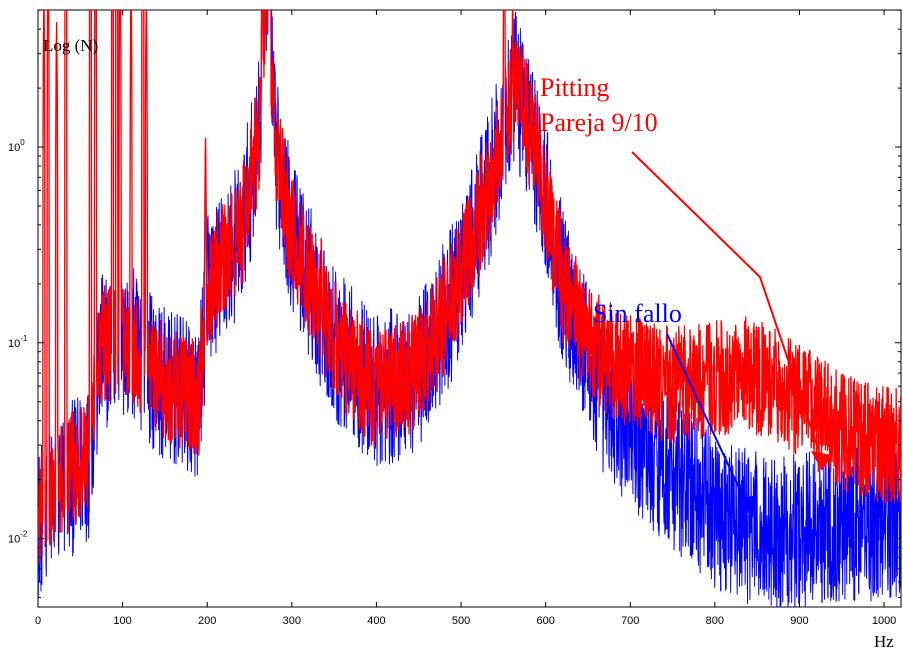  What do you see at coordinates (637, 313) in the screenshot?
I see `sin-fallo-label: Sin fallo` at bounding box center [637, 313].